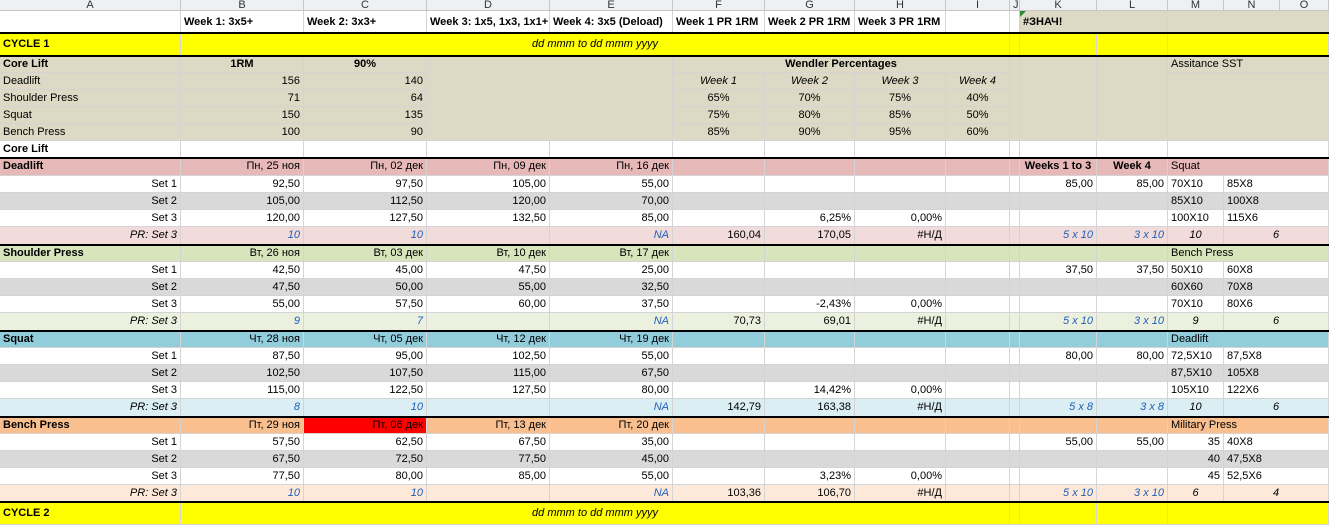 Image resolution: width=1329 pixels, height=527 pixels. What do you see at coordinates (719, 408) in the screenshot?
I see `pr-f: 142,79` at bounding box center [719, 408].